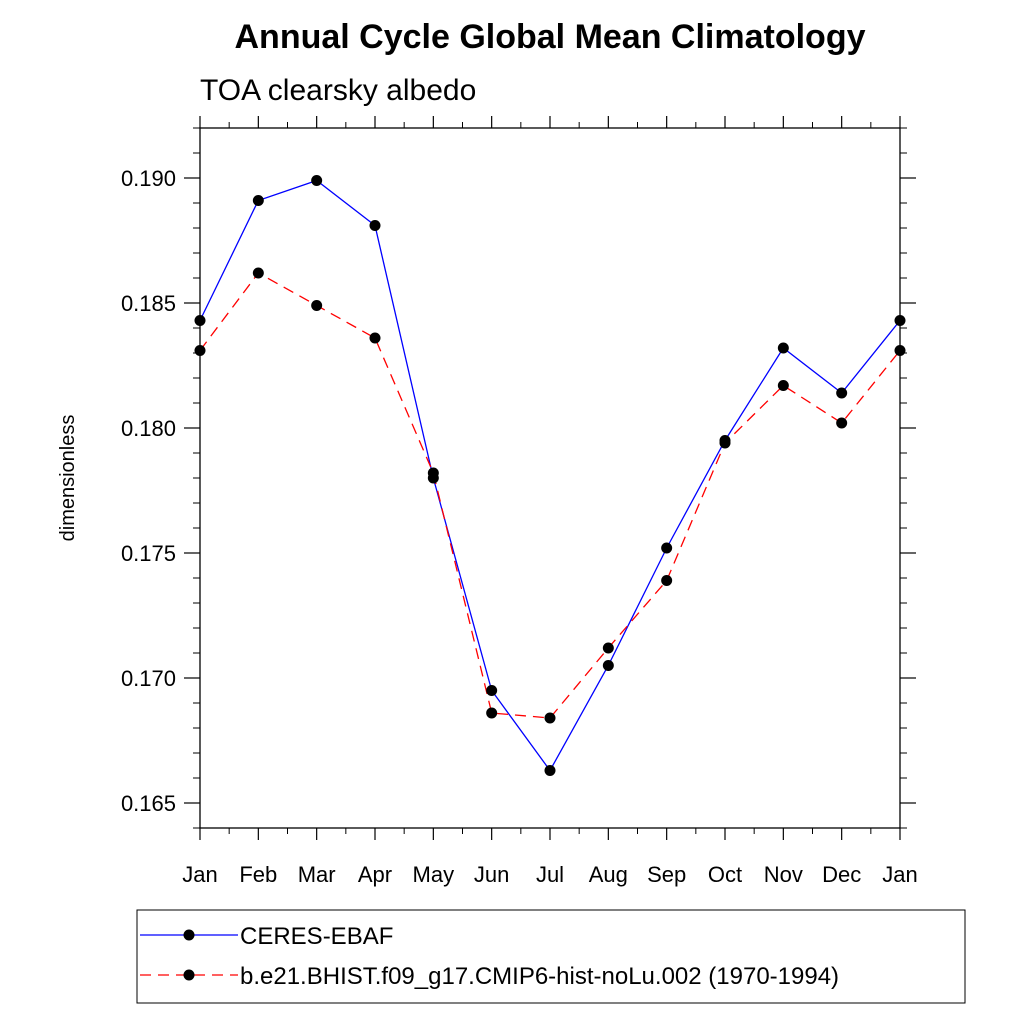 The height and width of the screenshot is (1024, 1024). What do you see at coordinates (148, 303) in the screenshot?
I see `y-tick-label: 0.185` at bounding box center [148, 303].